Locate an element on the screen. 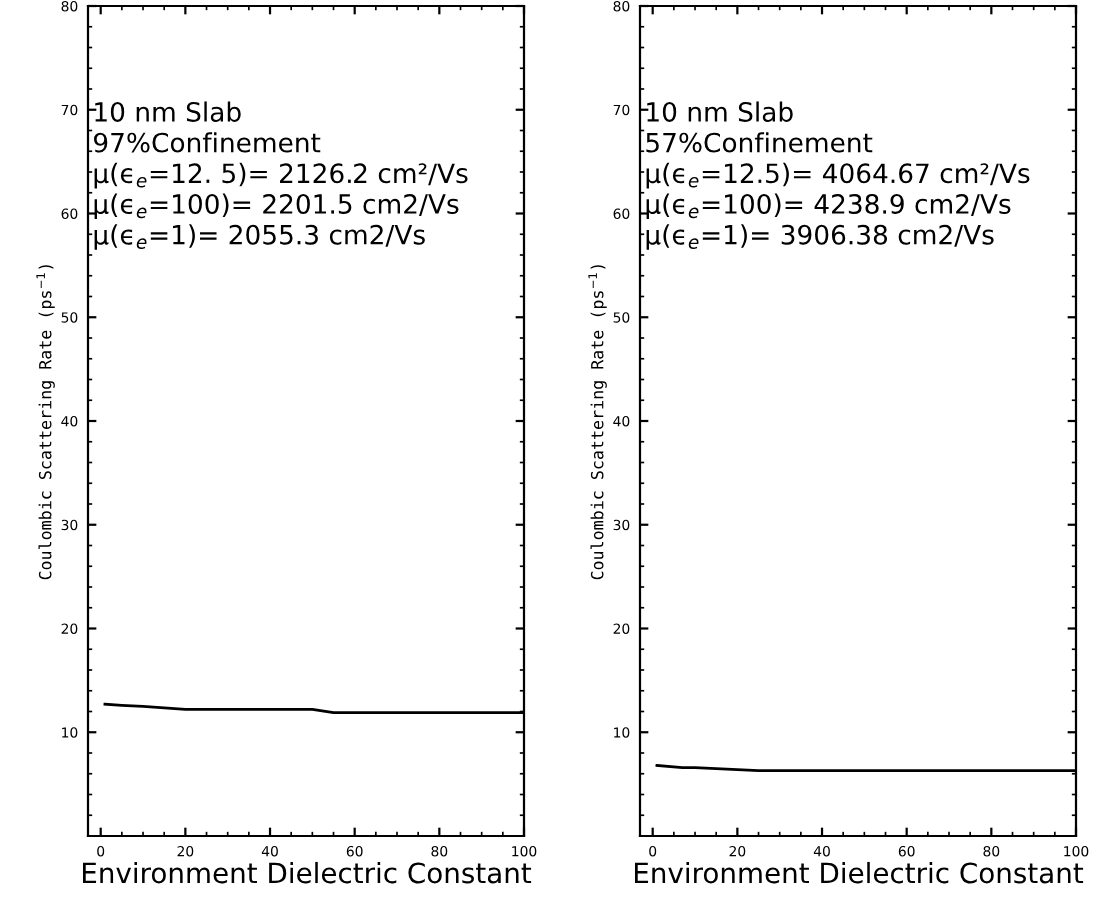 This screenshot has height=912, width=1120. annotation: μ(ϵ$_{e}$=100)= 4238.9 cm2/Vs is located at coordinates (828, 206).